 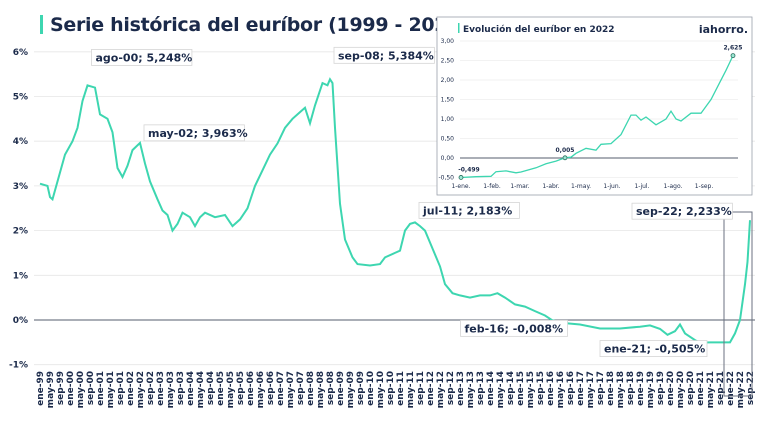 What do you see at coordinates (531, 389) in the screenshot?
I see `x-tick-label: may-15` at bounding box center [531, 389].